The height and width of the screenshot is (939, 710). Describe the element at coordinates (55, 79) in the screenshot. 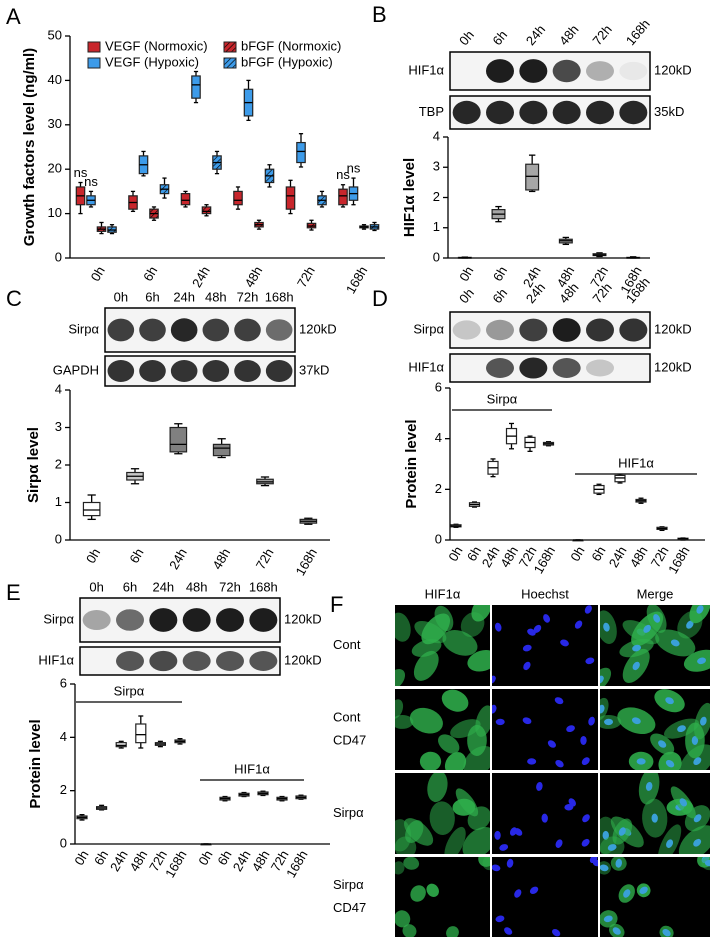

I see `y-tick-label: 40` at that location.